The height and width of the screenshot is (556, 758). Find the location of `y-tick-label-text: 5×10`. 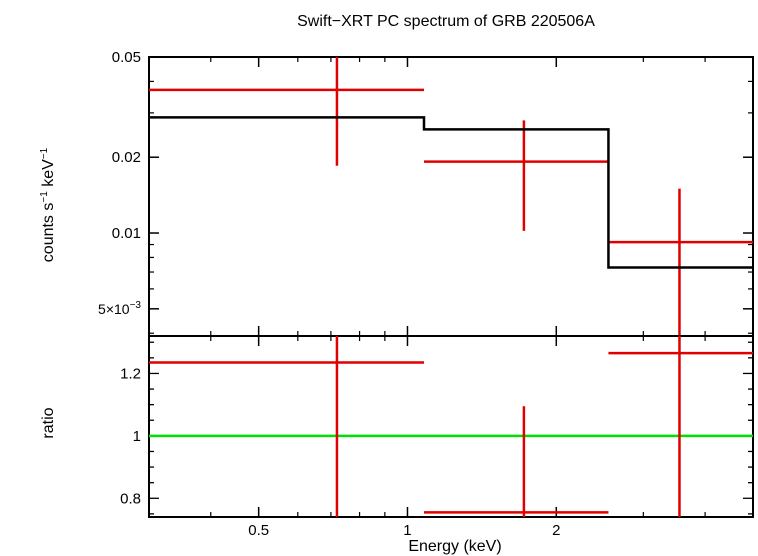

y-tick-label-text: 5×10 is located at coordinates (114, 309).